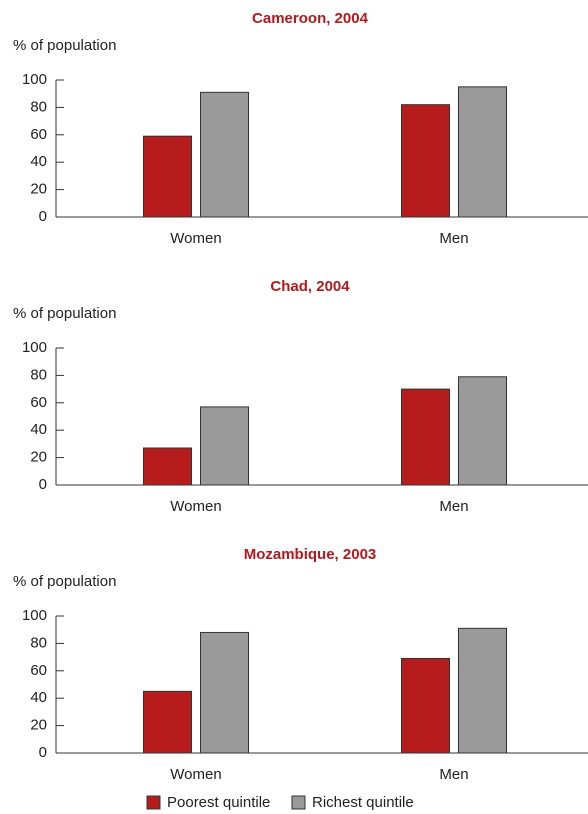 The width and height of the screenshot is (588, 814). I want to click on chart-title: Chad, 2004, so click(310, 286).